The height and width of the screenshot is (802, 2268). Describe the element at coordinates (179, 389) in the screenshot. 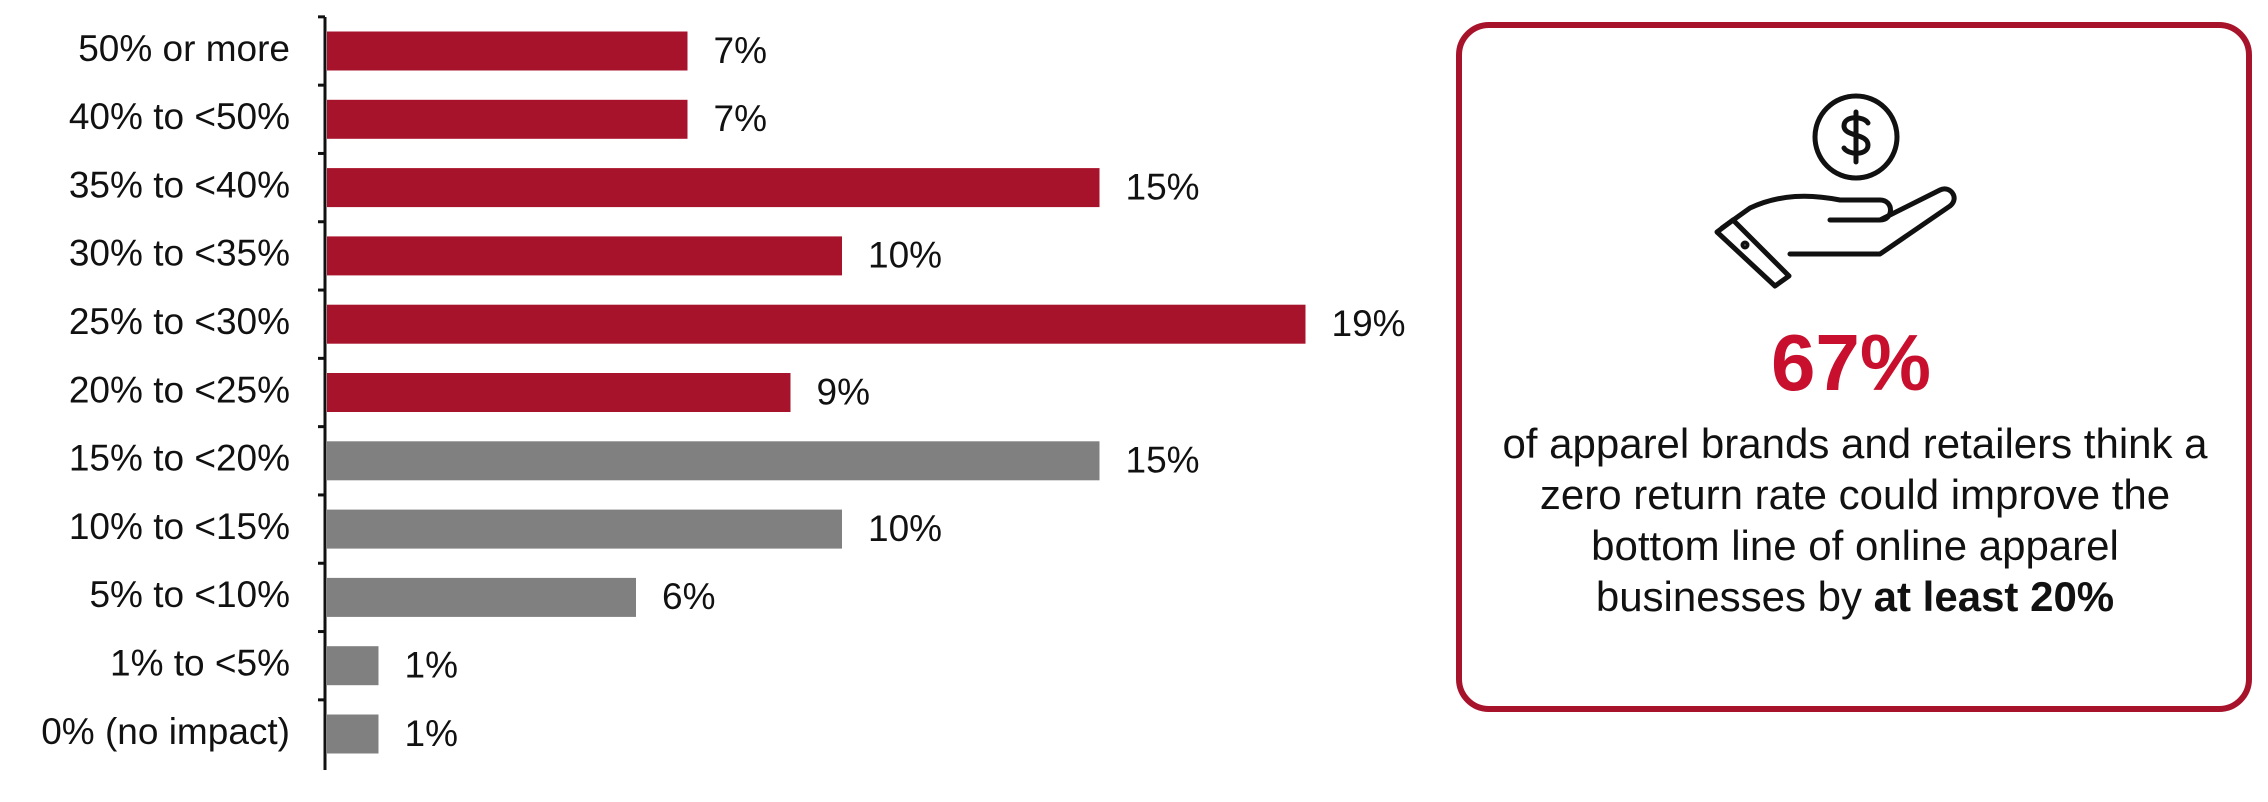

I see `category-label: 20% to <25%` at that location.